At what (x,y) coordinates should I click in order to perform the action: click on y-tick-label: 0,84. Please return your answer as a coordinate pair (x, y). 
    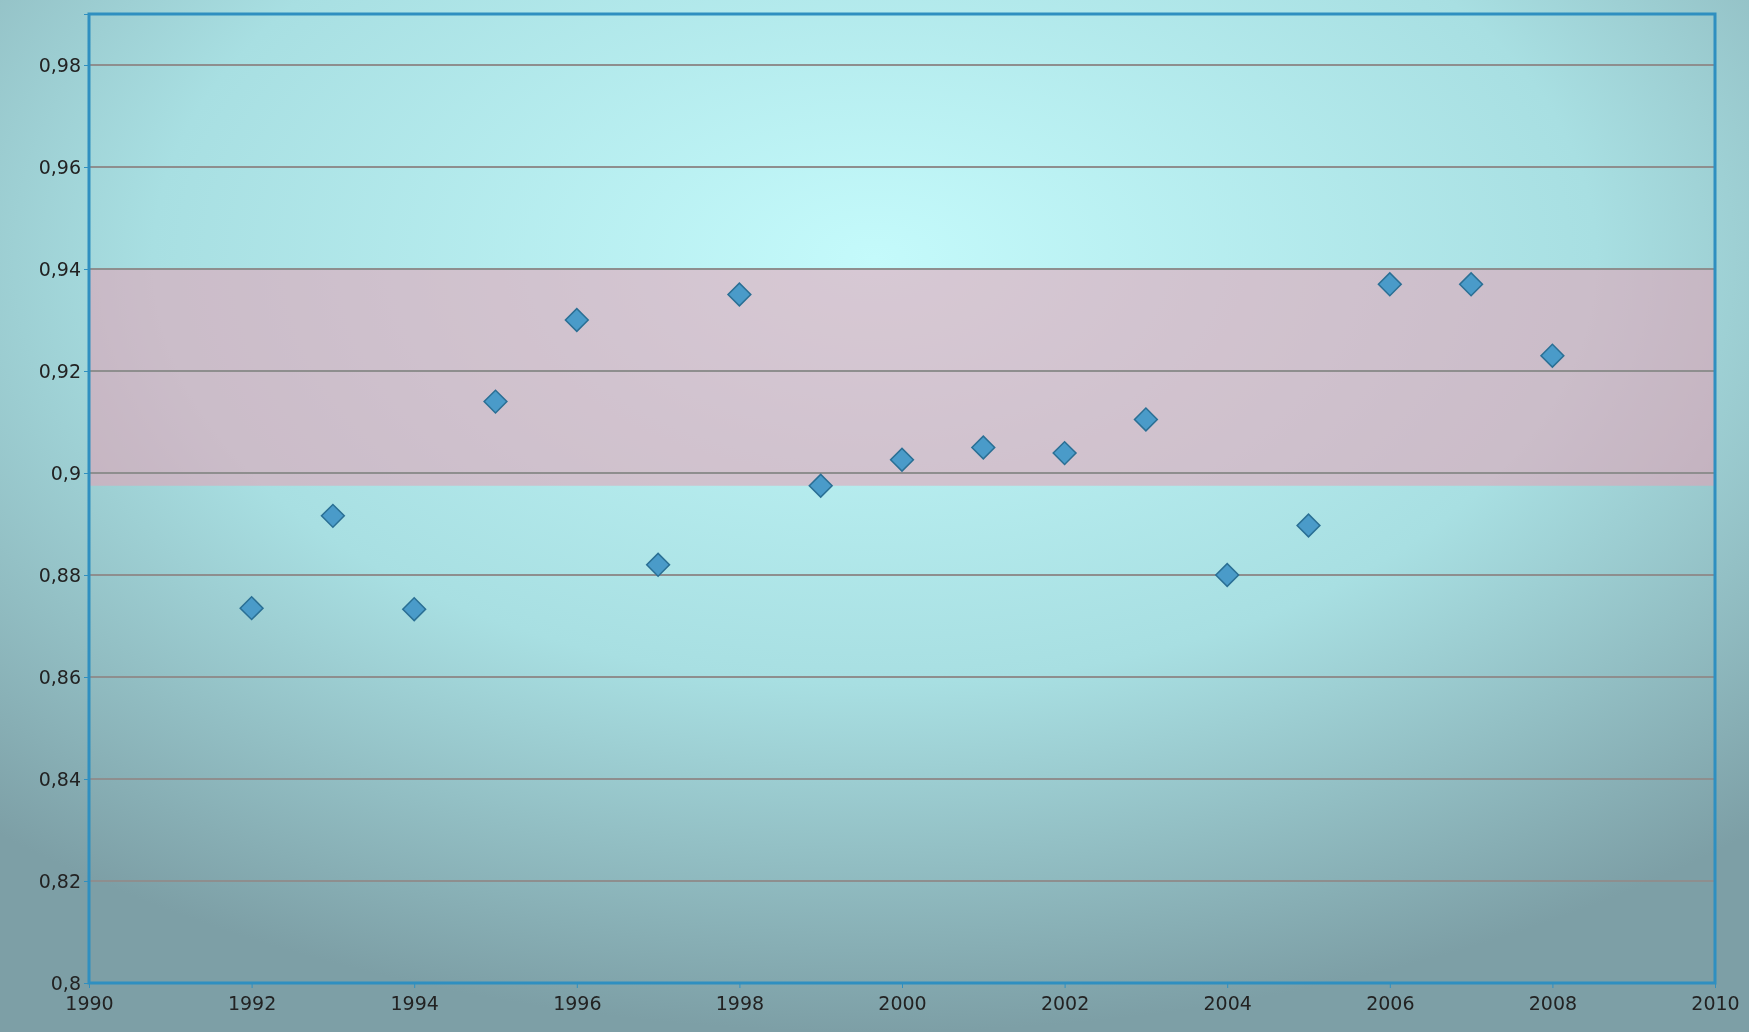
    Looking at the image, I should click on (59, 778).